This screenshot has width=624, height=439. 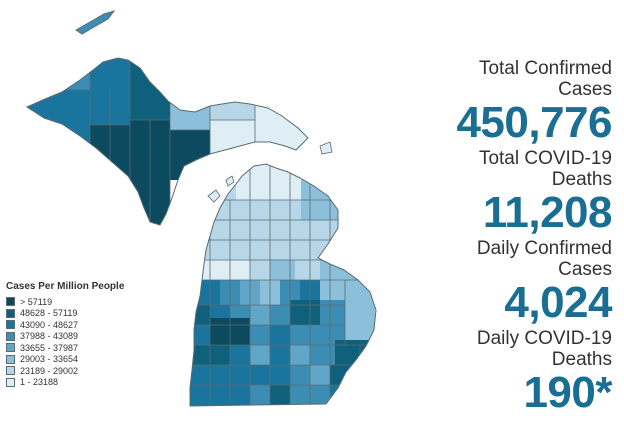 I want to click on stat-total-deaths: Total COVID-19 Deaths 11,208, so click(x=512, y=192).